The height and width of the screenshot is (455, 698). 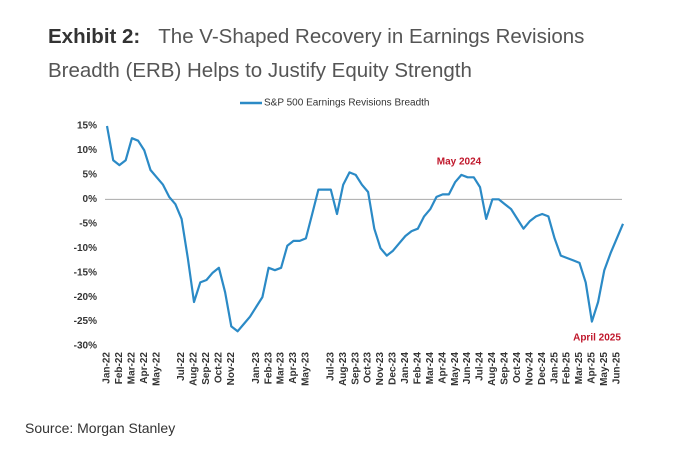 I want to click on y-tick-label: -10%, so click(x=85, y=248).